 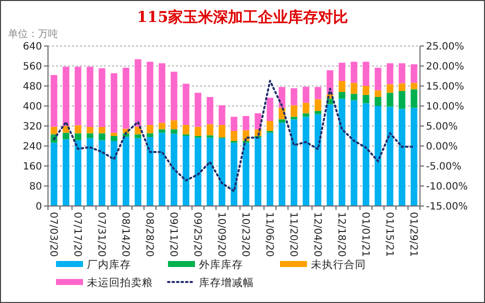 What do you see at coordinates (317, 234) in the screenshot?
I see `x-tick-label: 12/04/20` at bounding box center [317, 234].